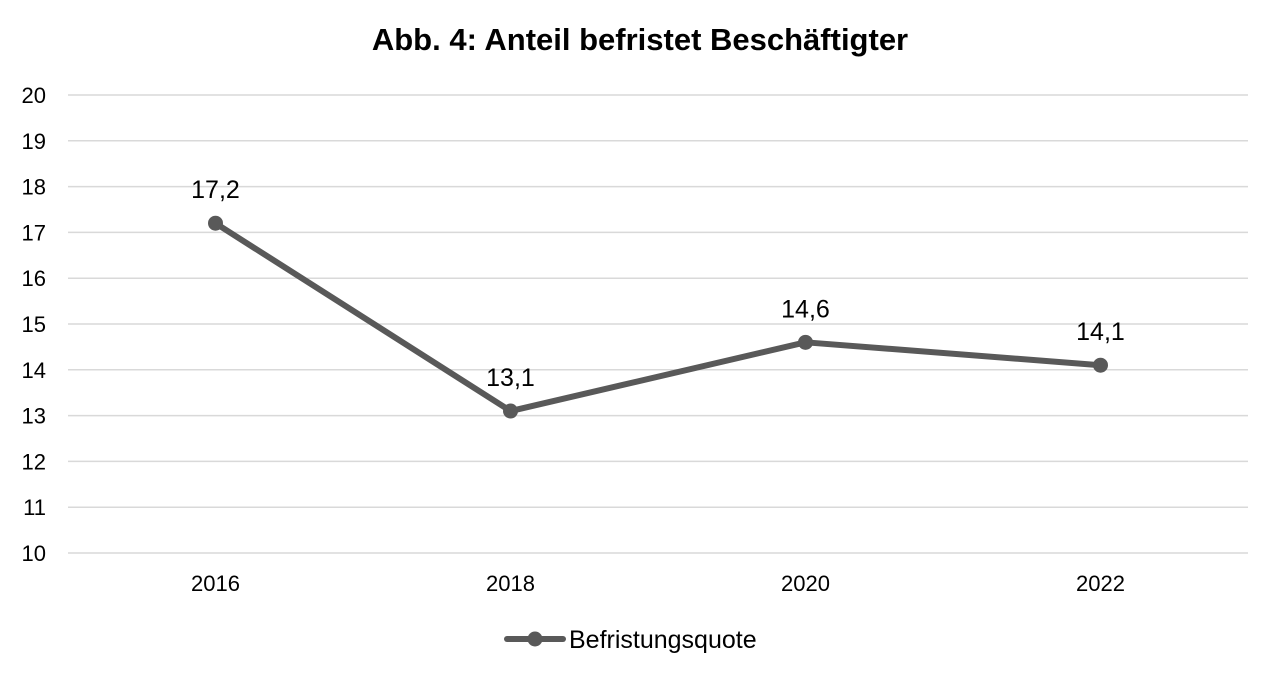 This screenshot has height=681, width=1280. What do you see at coordinates (34, 416) in the screenshot?
I see `y-tick-label: 13` at bounding box center [34, 416].